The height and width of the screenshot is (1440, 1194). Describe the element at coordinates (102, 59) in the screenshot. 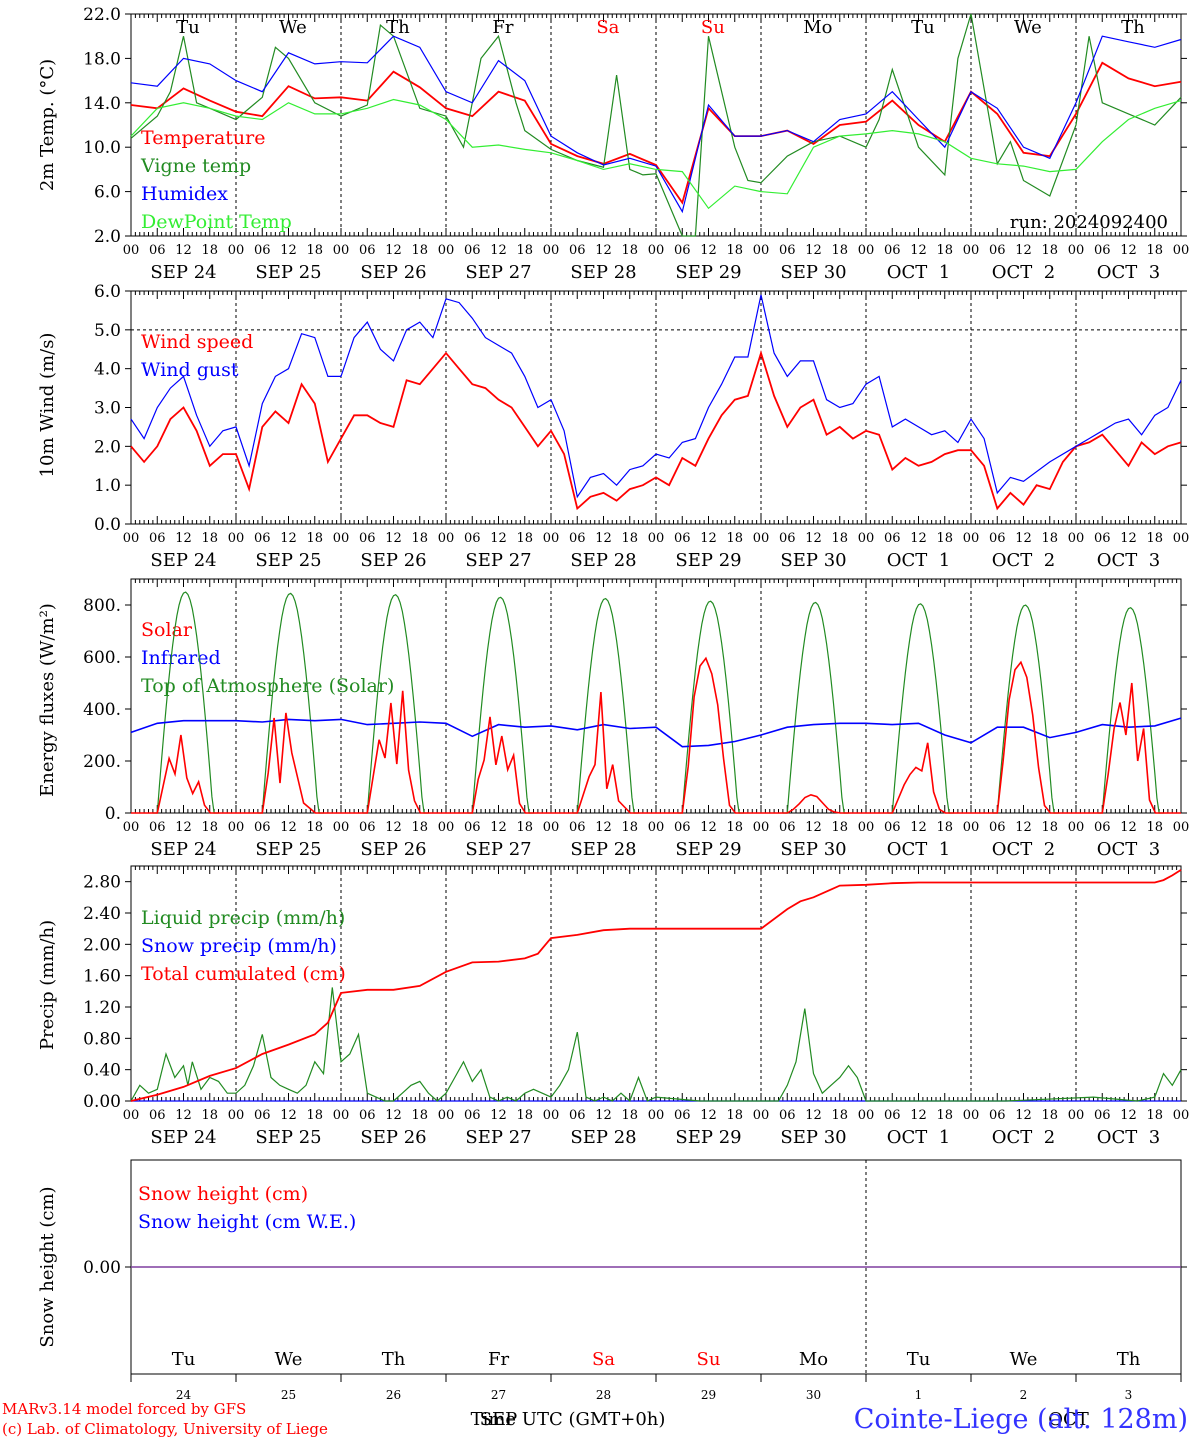

I see `y-tick-label: 18.0` at that location.